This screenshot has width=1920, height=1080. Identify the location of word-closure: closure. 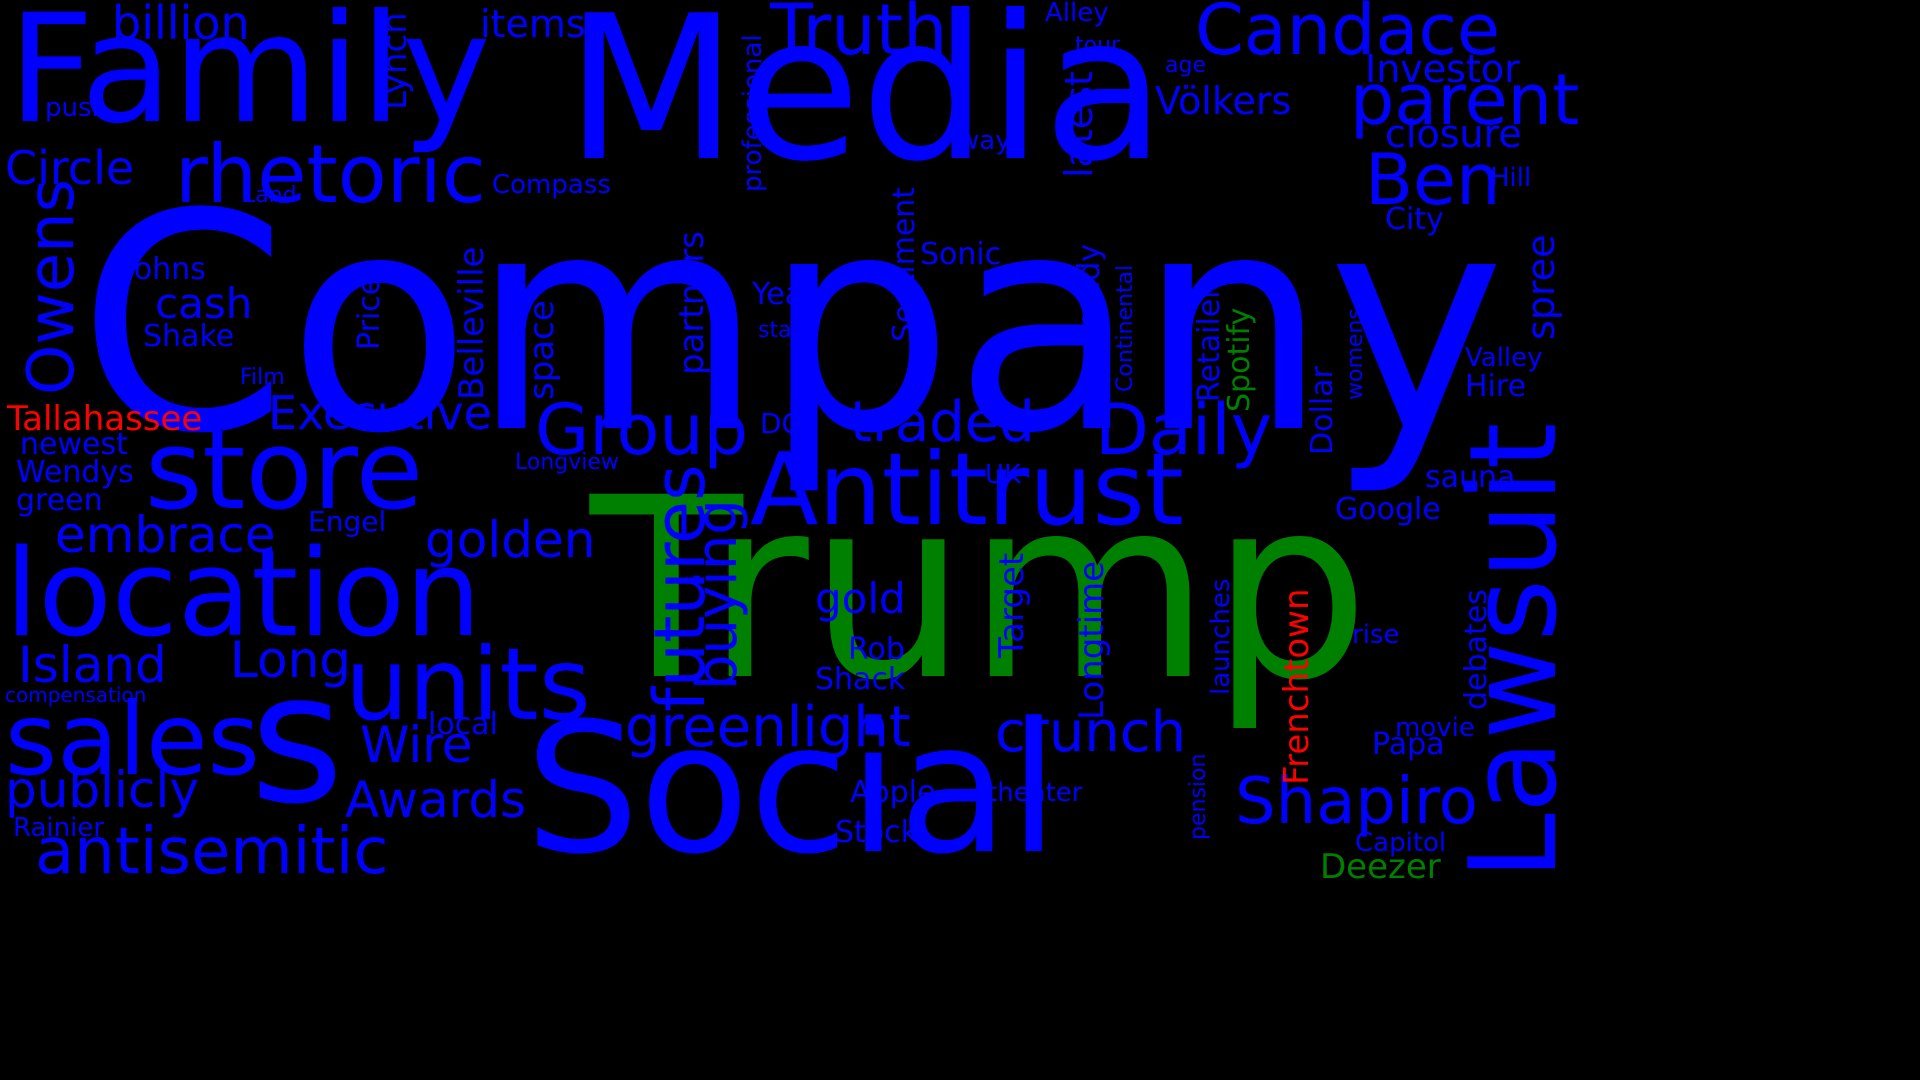
(1453, 134).